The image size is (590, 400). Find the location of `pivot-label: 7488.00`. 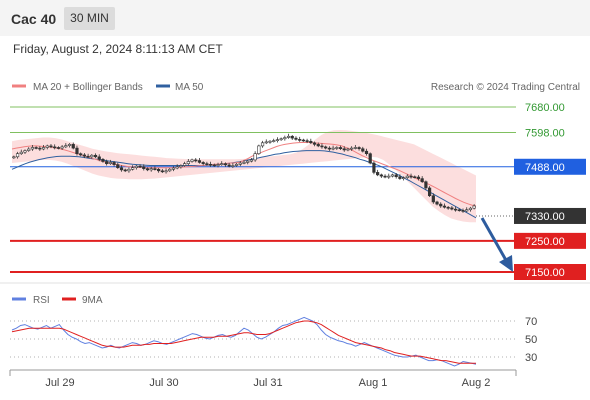

pivot-label: 7488.00 is located at coordinates (545, 168).